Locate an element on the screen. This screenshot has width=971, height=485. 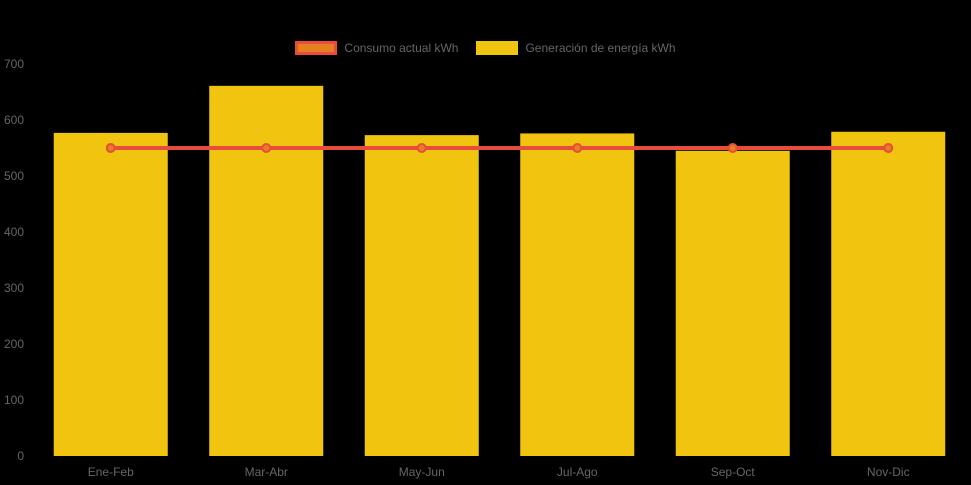
x-axis-category-label: May-Jun is located at coordinates (422, 472).